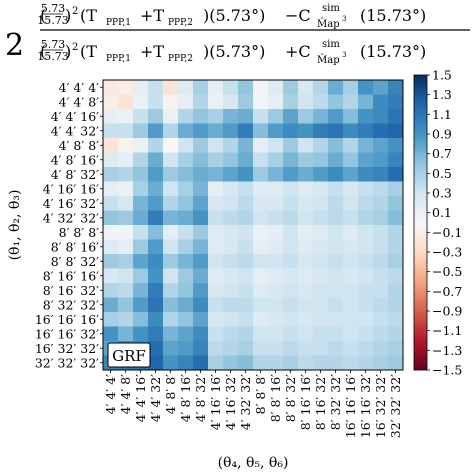  What do you see at coordinates (380, 406) in the screenshot?
I see `column-label: 16′ 32′ 32′` at bounding box center [380, 406].